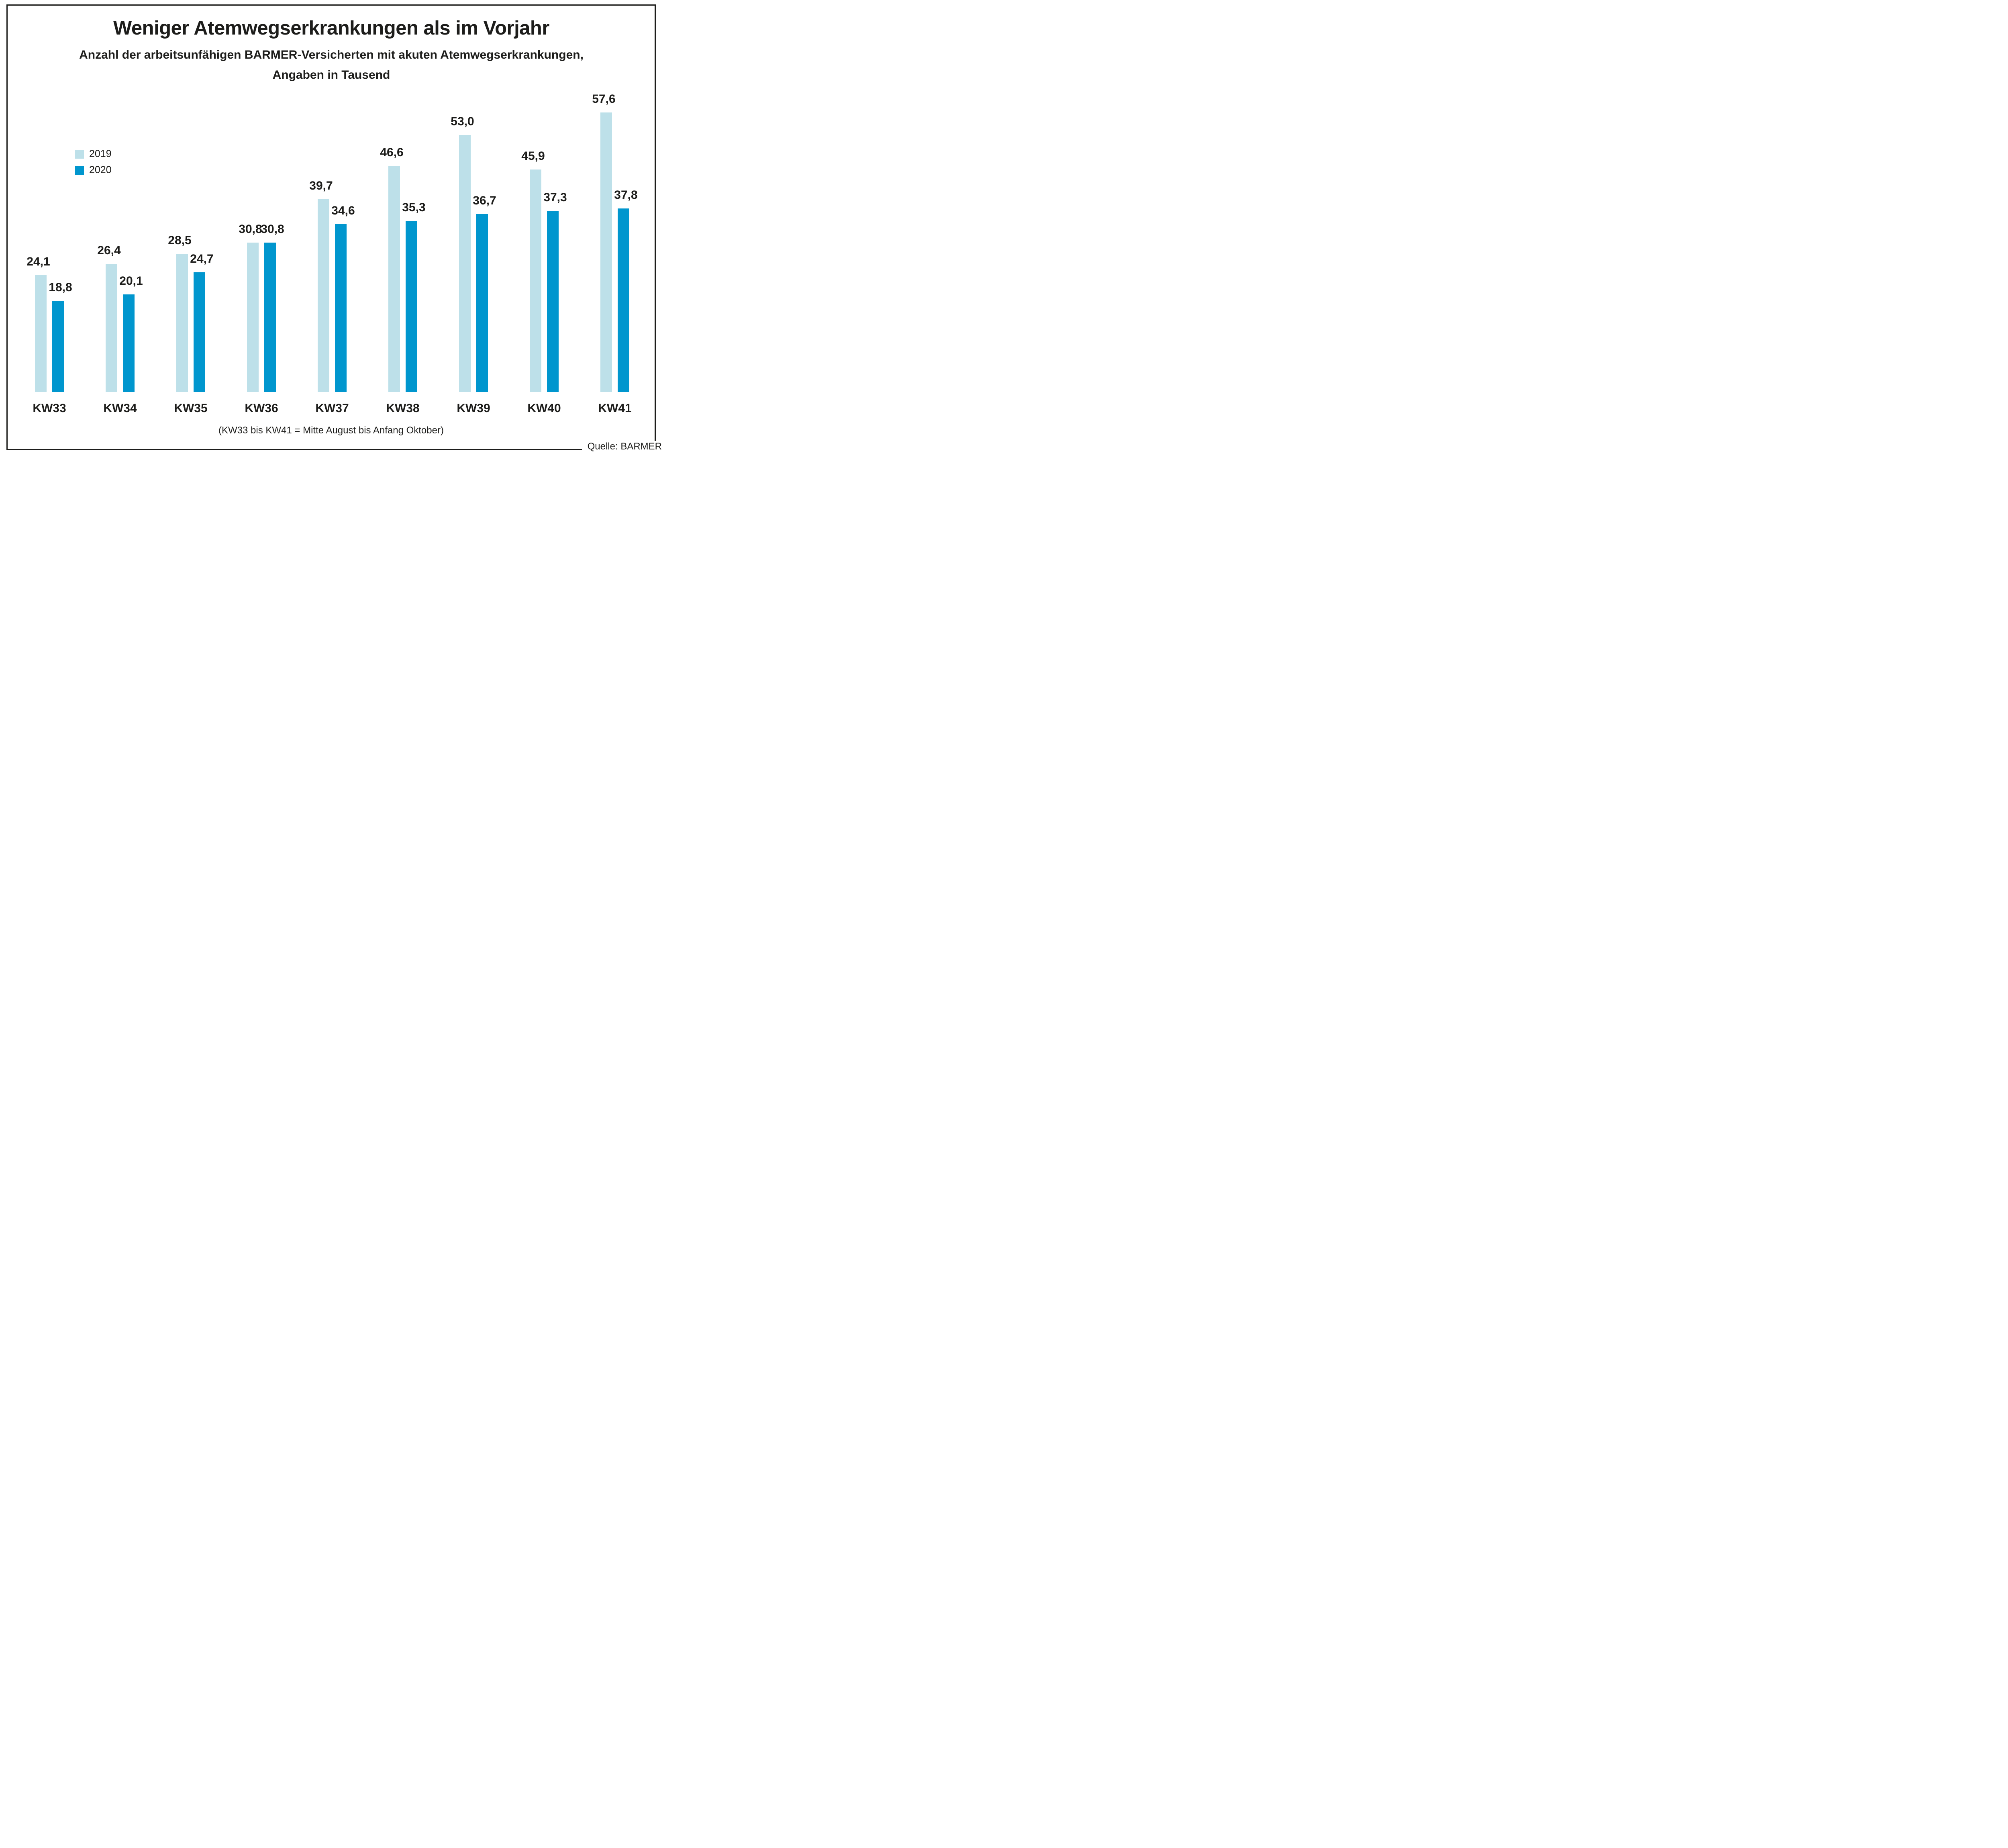 This screenshot has height=1848, width=2008. I want to click on value-label-2020-kw36: 30,8, so click(272, 229).